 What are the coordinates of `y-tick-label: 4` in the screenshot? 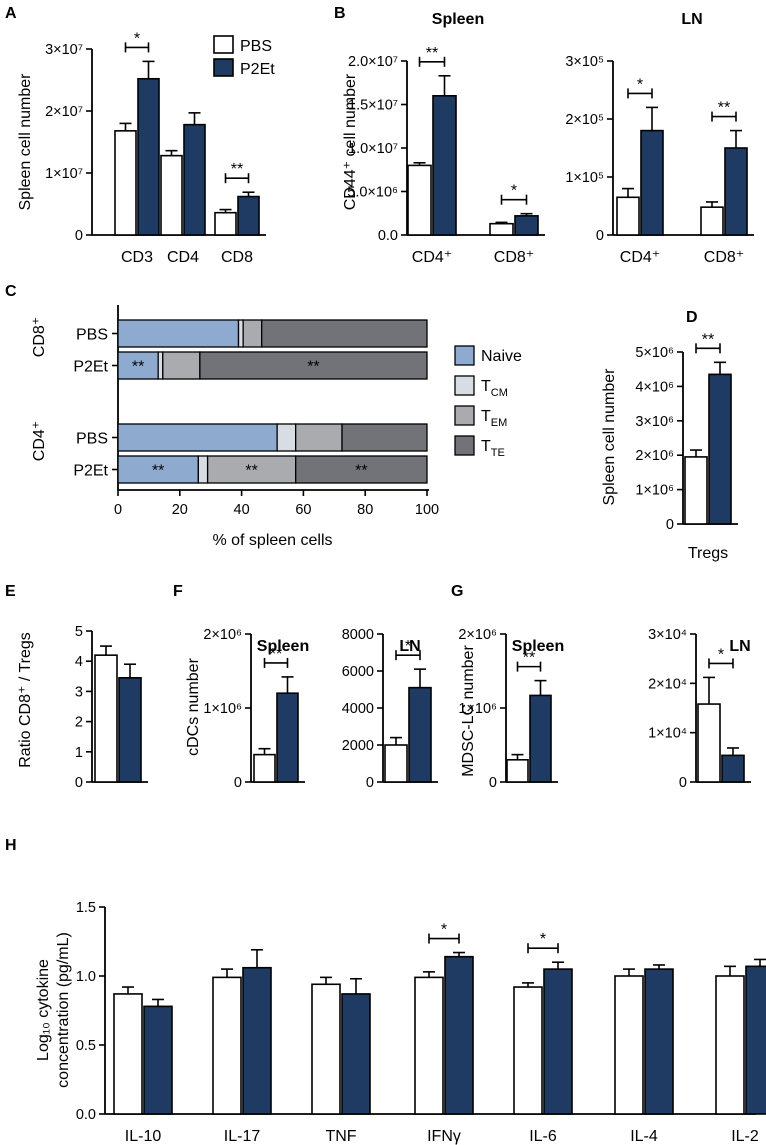 It's located at (79, 662).